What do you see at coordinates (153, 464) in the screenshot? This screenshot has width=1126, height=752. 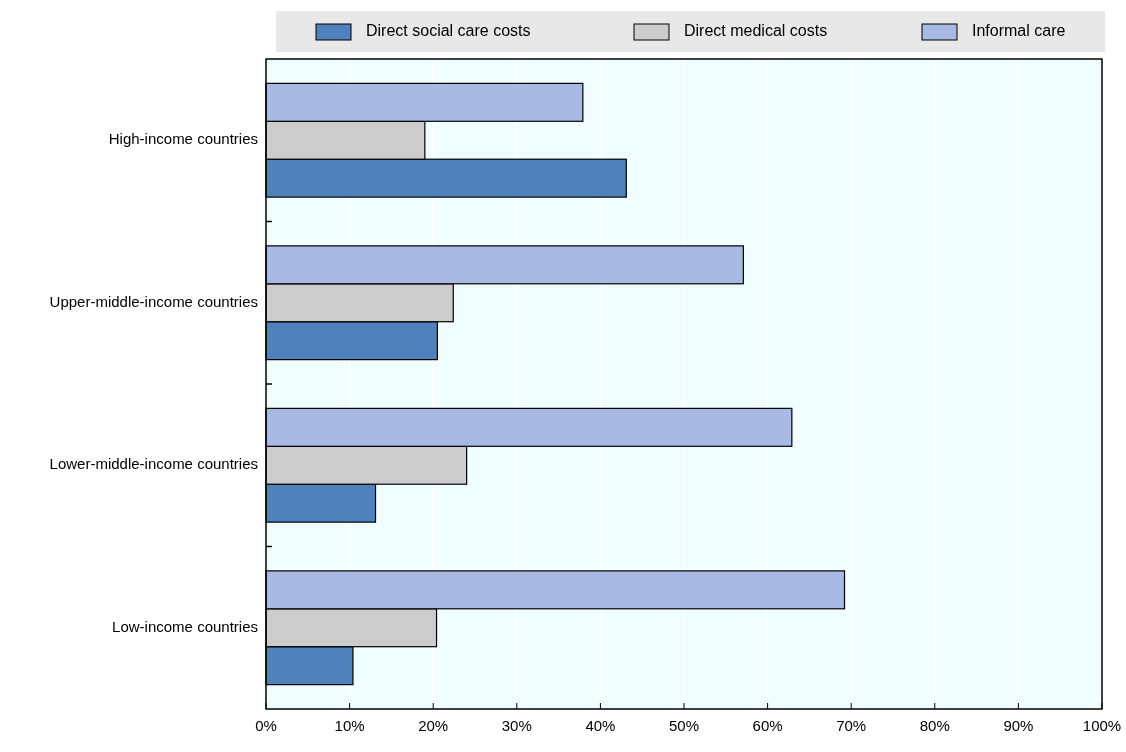 I see `y-tick-label: Lower-middle-income countries` at bounding box center [153, 464].